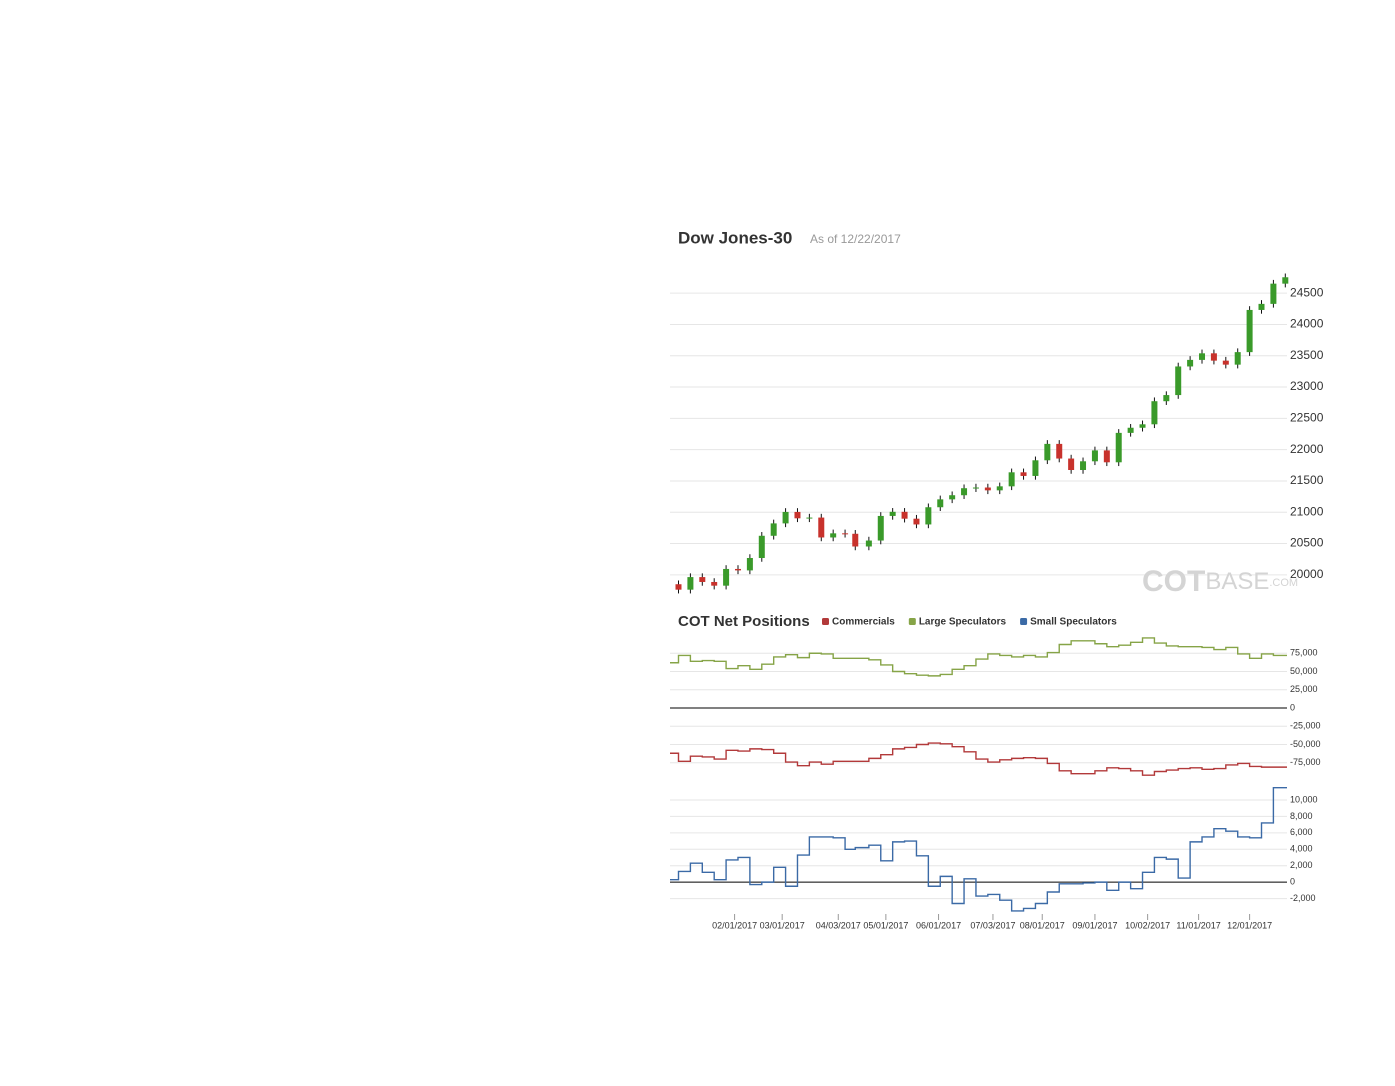  What do you see at coordinates (1307, 324) in the screenshot?
I see `y-tick-label: 24000` at bounding box center [1307, 324].